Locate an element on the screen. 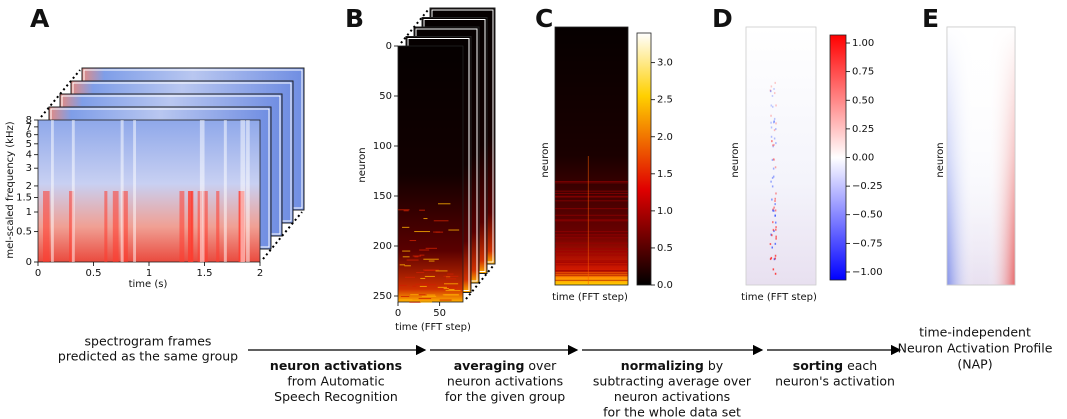  step-line: for the whole data set is located at coordinates (672, 412).